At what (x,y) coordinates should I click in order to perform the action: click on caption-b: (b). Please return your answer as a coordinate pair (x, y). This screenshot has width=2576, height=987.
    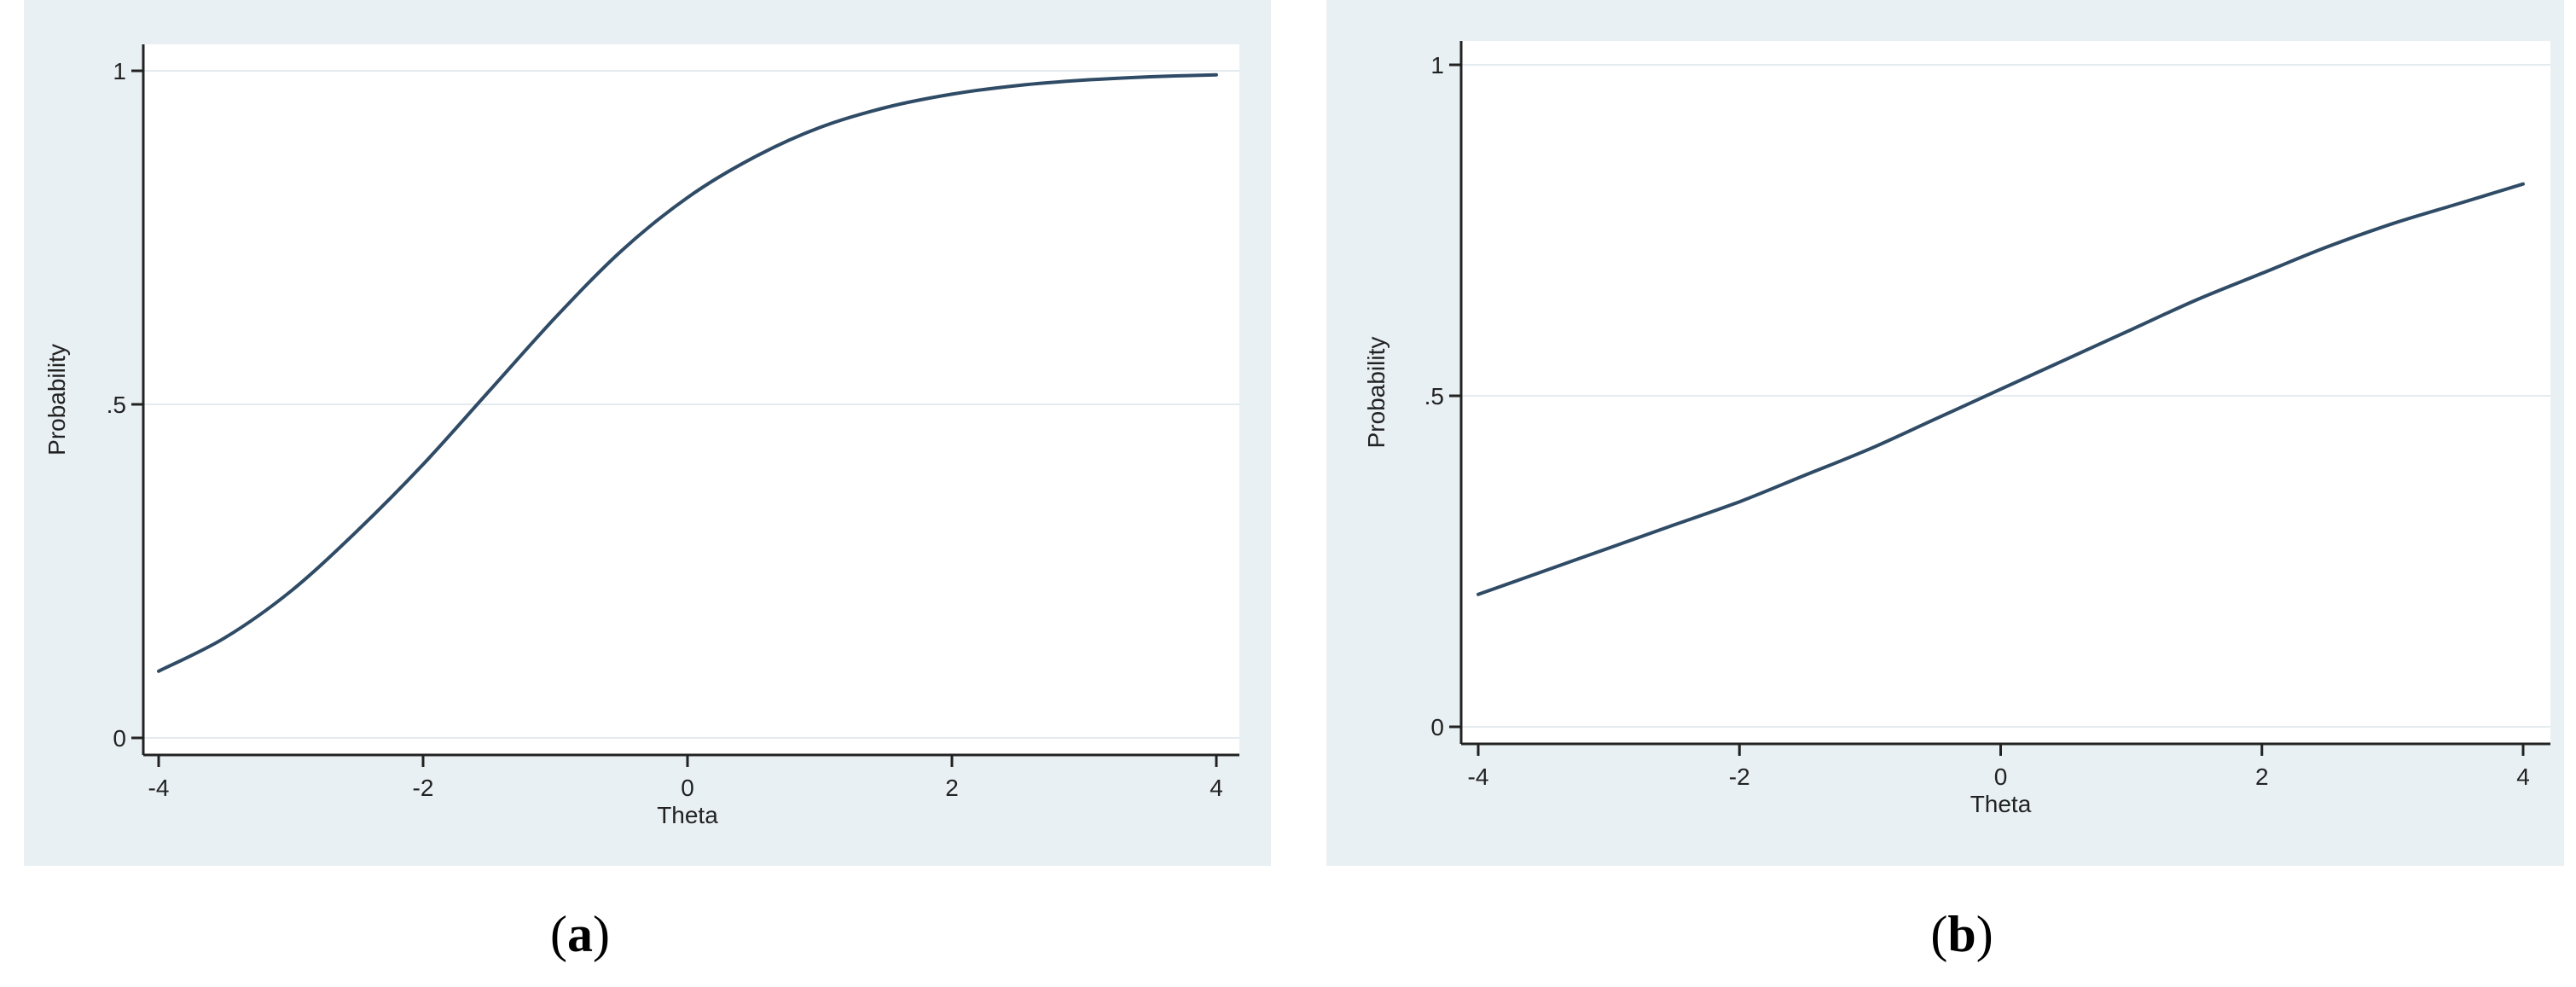
    Looking at the image, I should click on (1961, 934).